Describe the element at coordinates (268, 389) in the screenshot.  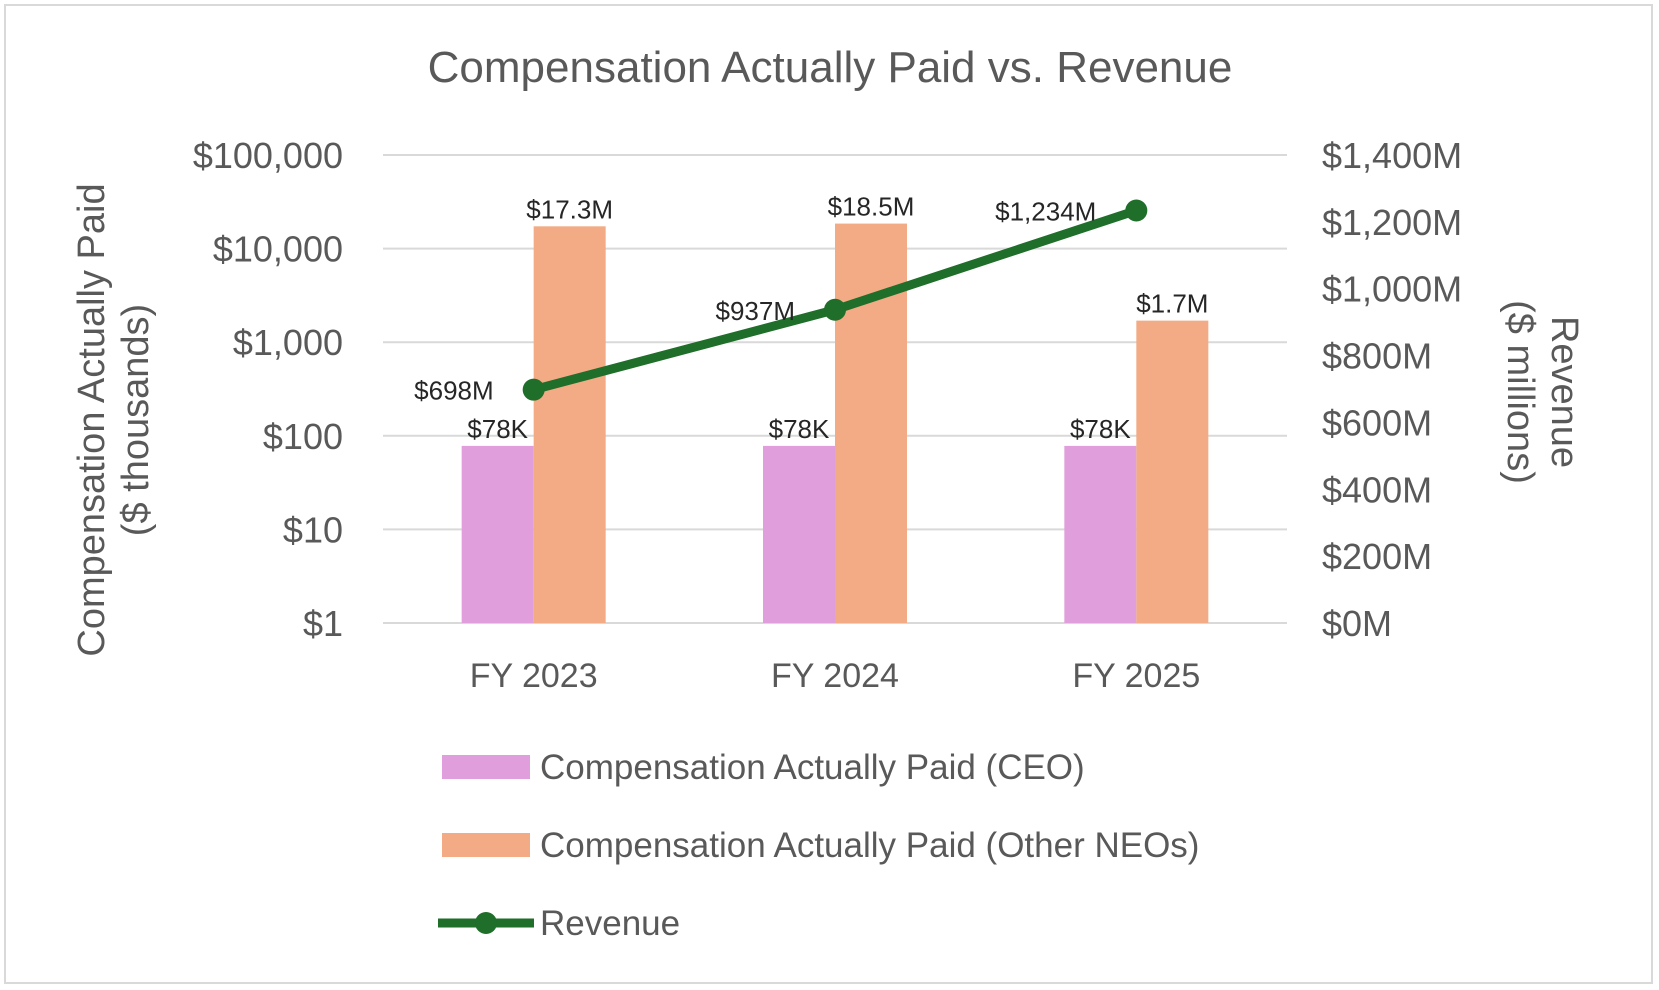
I see `left-axis-ticks: $1 $10 $100 $1,000 $10,000 $100,000` at that location.